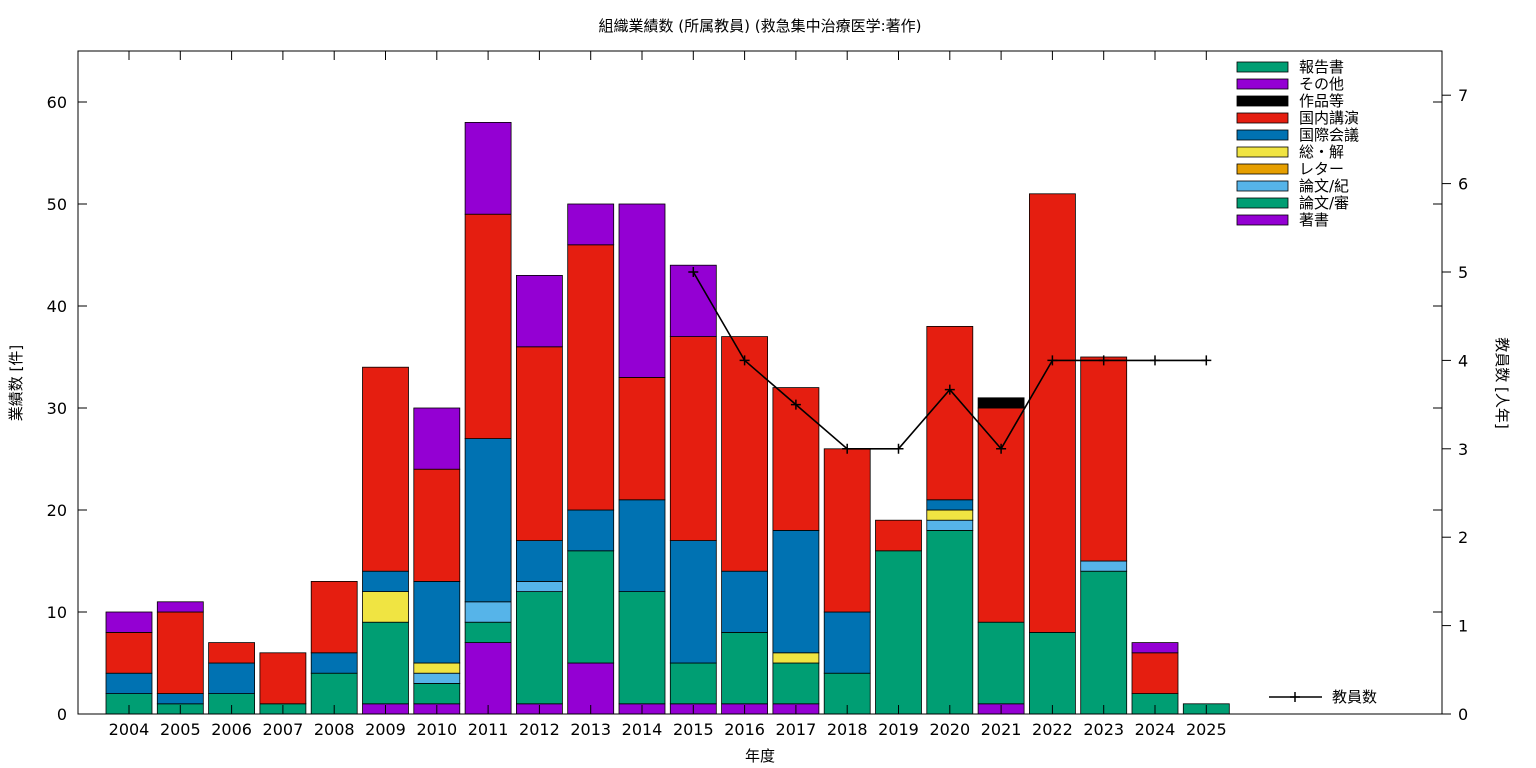 This screenshot has width=1536, height=768. What do you see at coordinates (57, 306) in the screenshot?
I see `y-tick-label: 40` at bounding box center [57, 306].